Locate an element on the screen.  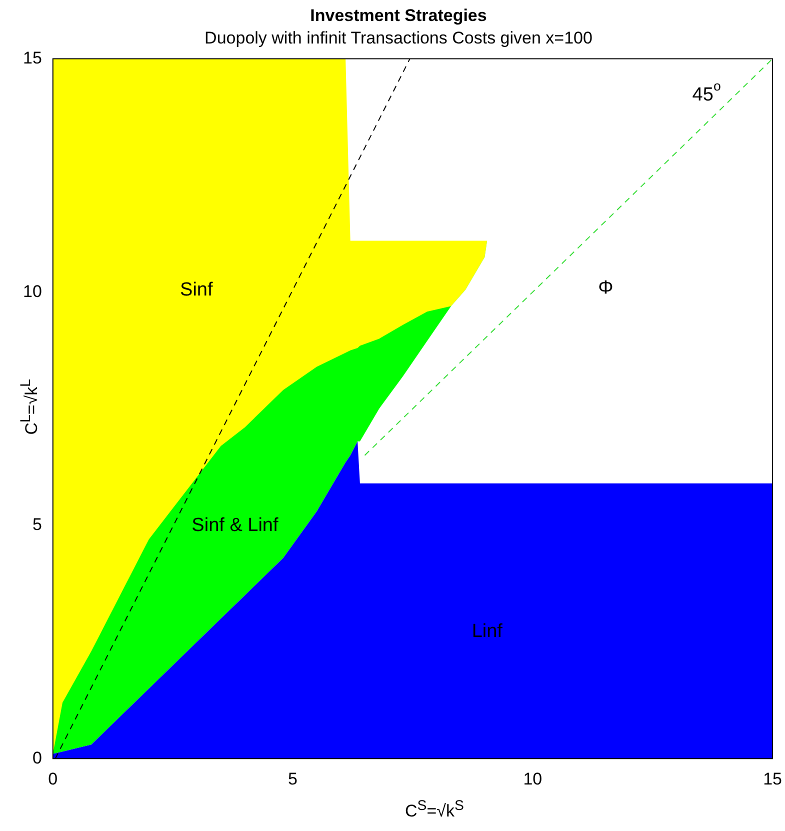
y-tick-label: 10 is located at coordinates (32, 291).